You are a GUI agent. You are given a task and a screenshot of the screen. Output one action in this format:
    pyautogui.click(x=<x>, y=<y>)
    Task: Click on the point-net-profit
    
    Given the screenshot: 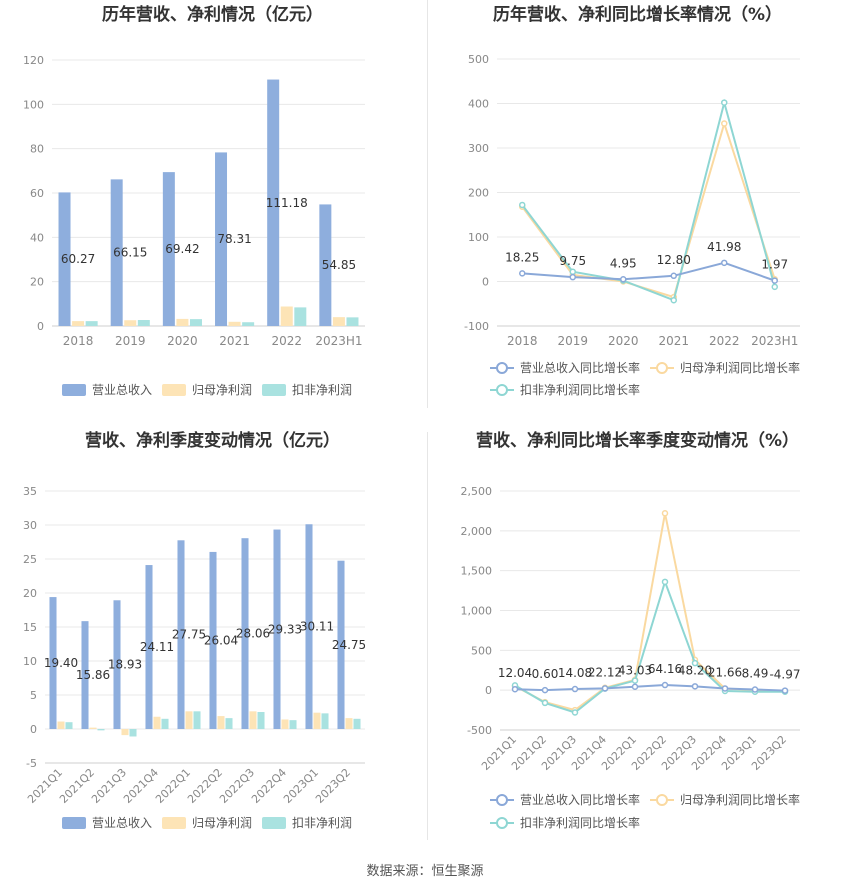 What is the action you would take?
    pyautogui.click(x=724, y=123)
    